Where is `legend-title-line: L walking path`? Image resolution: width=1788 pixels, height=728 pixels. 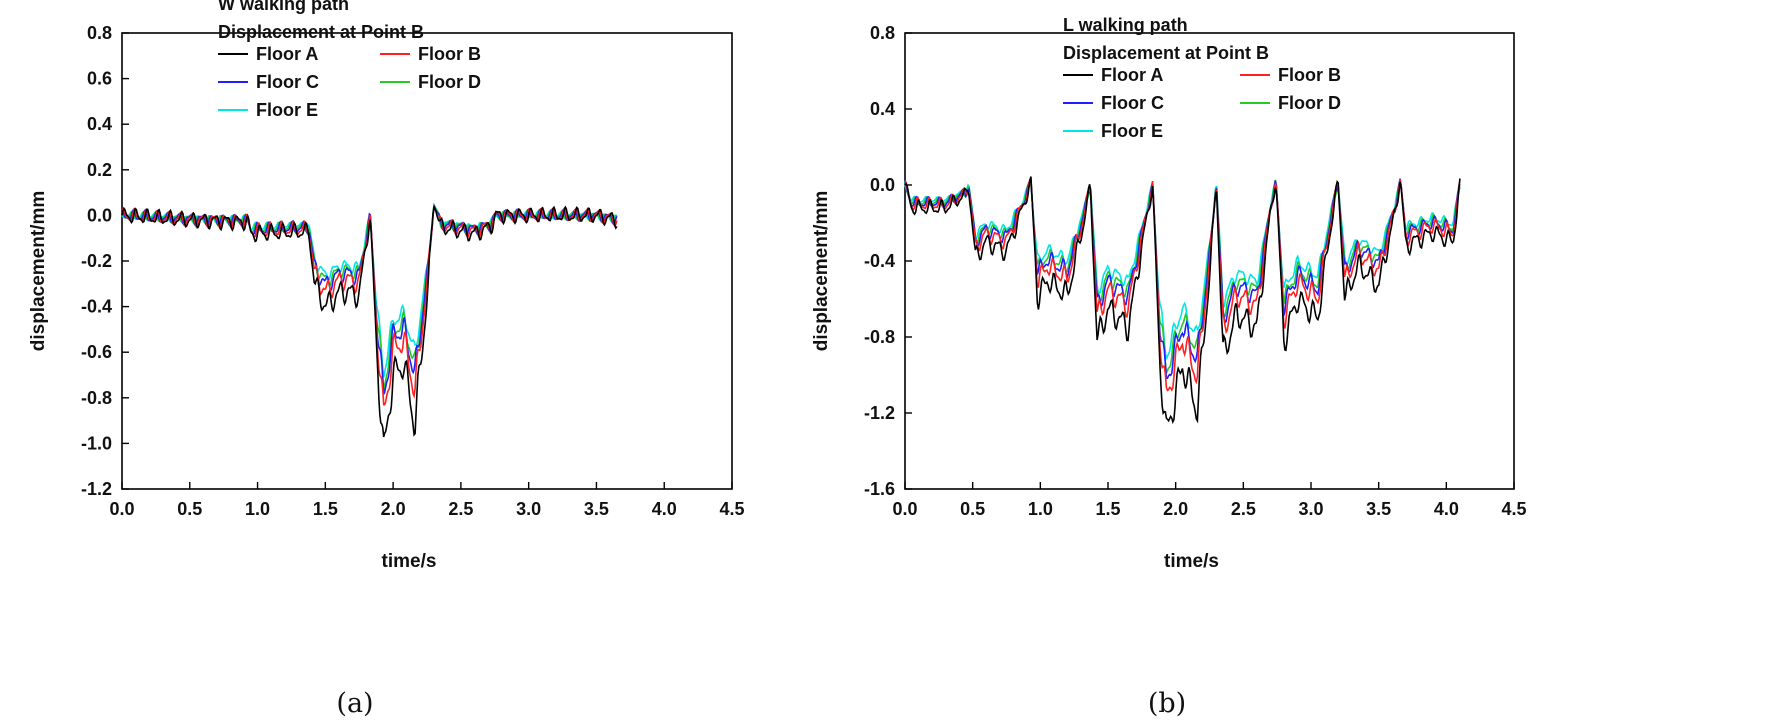
legend-title-line: L walking path is located at coordinates (1125, 25).